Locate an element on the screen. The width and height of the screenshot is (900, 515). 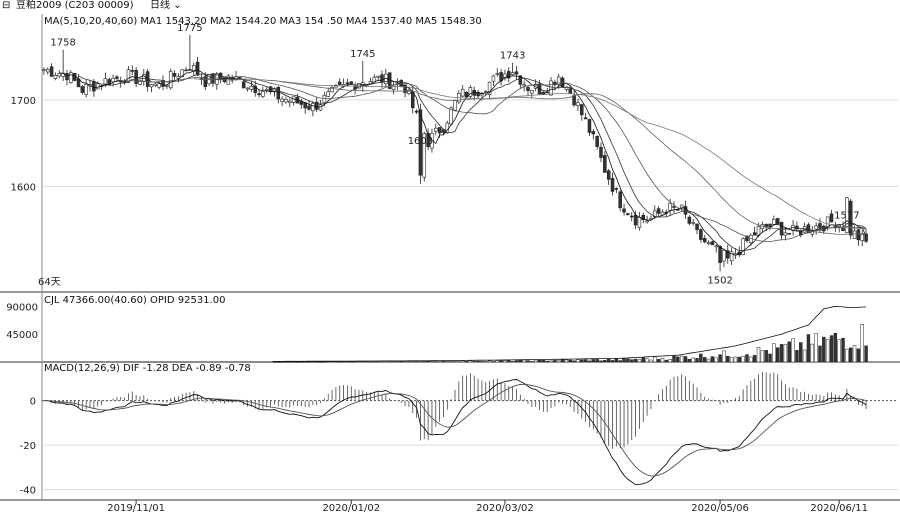
period-selector: 日线 ⌄ is located at coordinates (166, 6).